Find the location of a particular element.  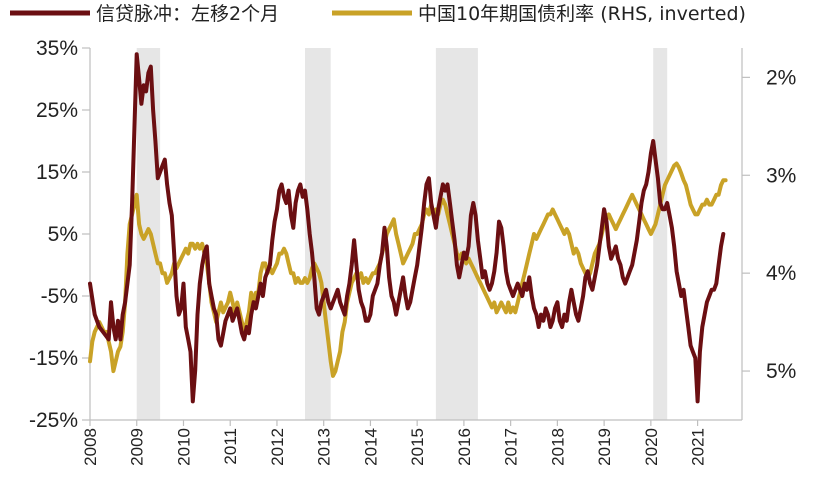

x-tick-label: 2010 is located at coordinates (183, 447).